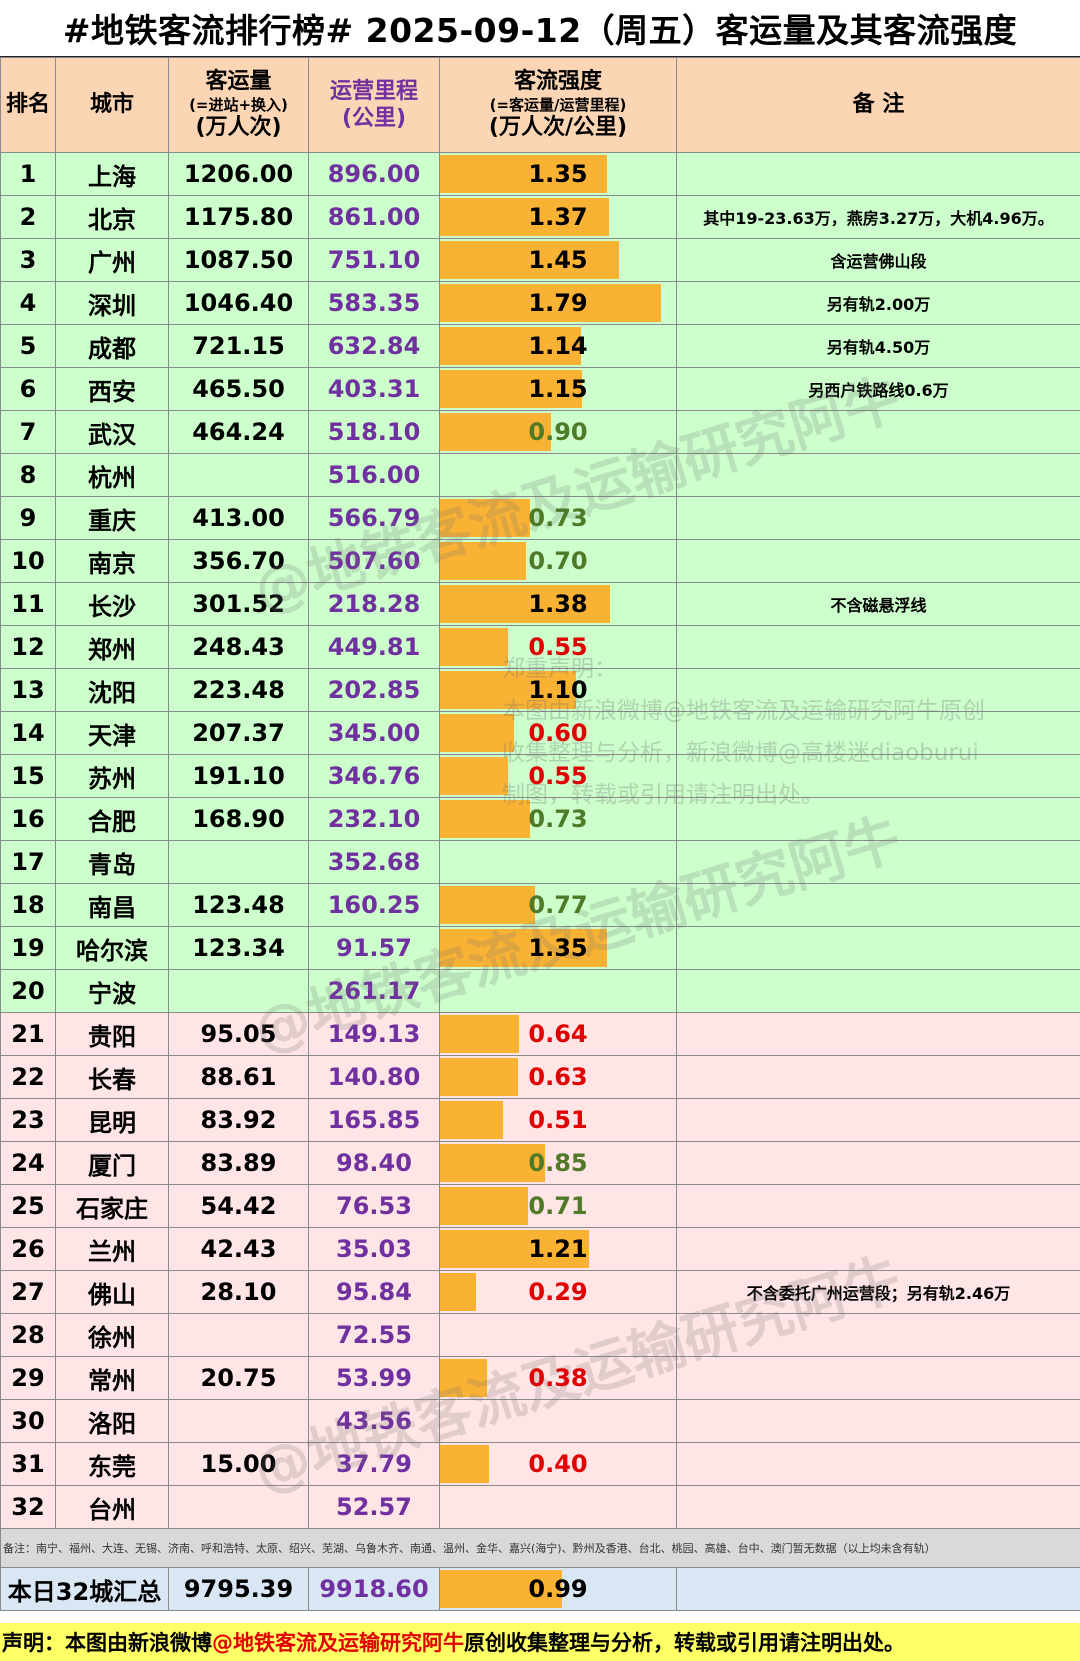  Describe the element at coordinates (374, 1206) in the screenshot. I see `km-cell: 76.53` at that location.